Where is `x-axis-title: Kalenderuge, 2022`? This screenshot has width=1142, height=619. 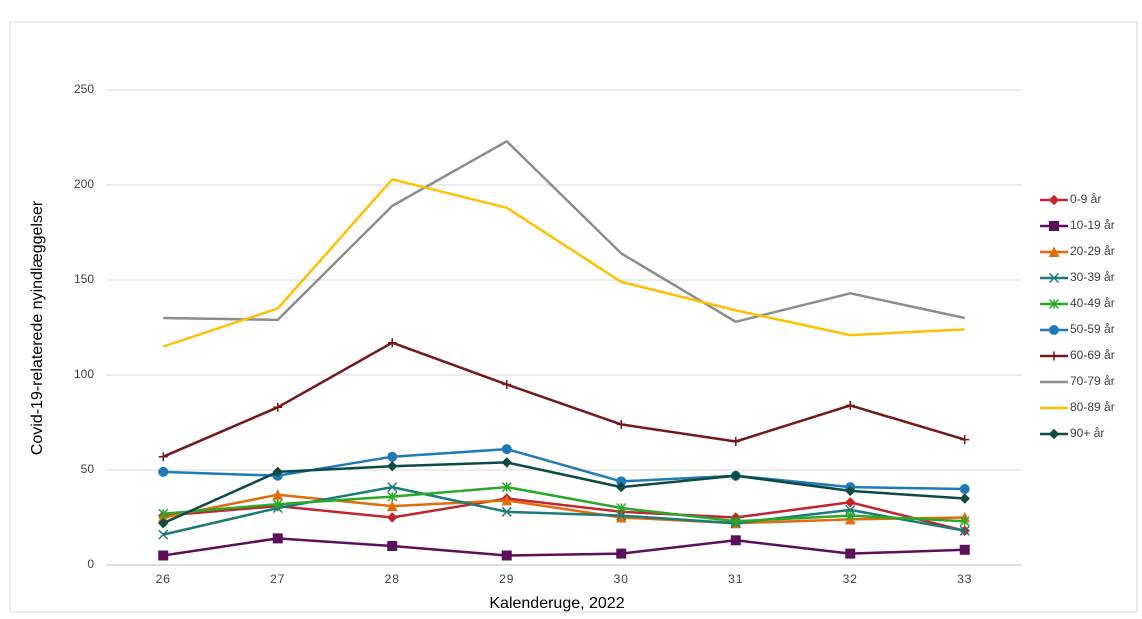
x-axis-title: Kalenderuge, 2022 is located at coordinates (556, 603).